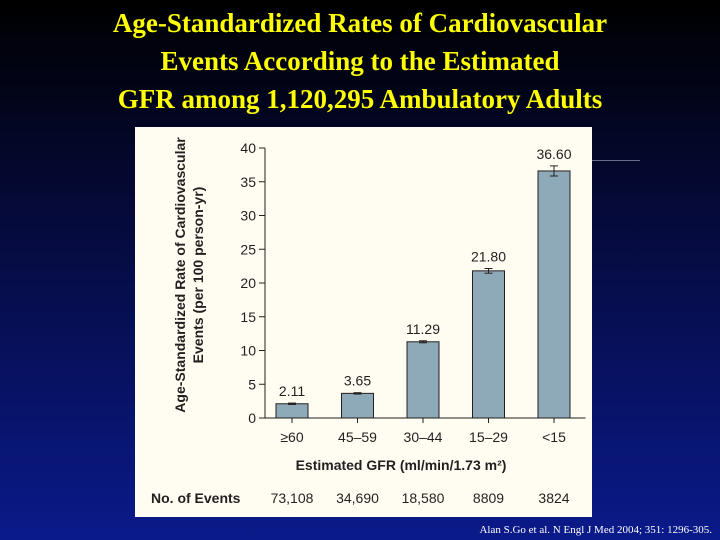 The width and height of the screenshot is (720, 540). Describe the element at coordinates (292, 391) in the screenshot. I see `data-label: 2.11` at that location.